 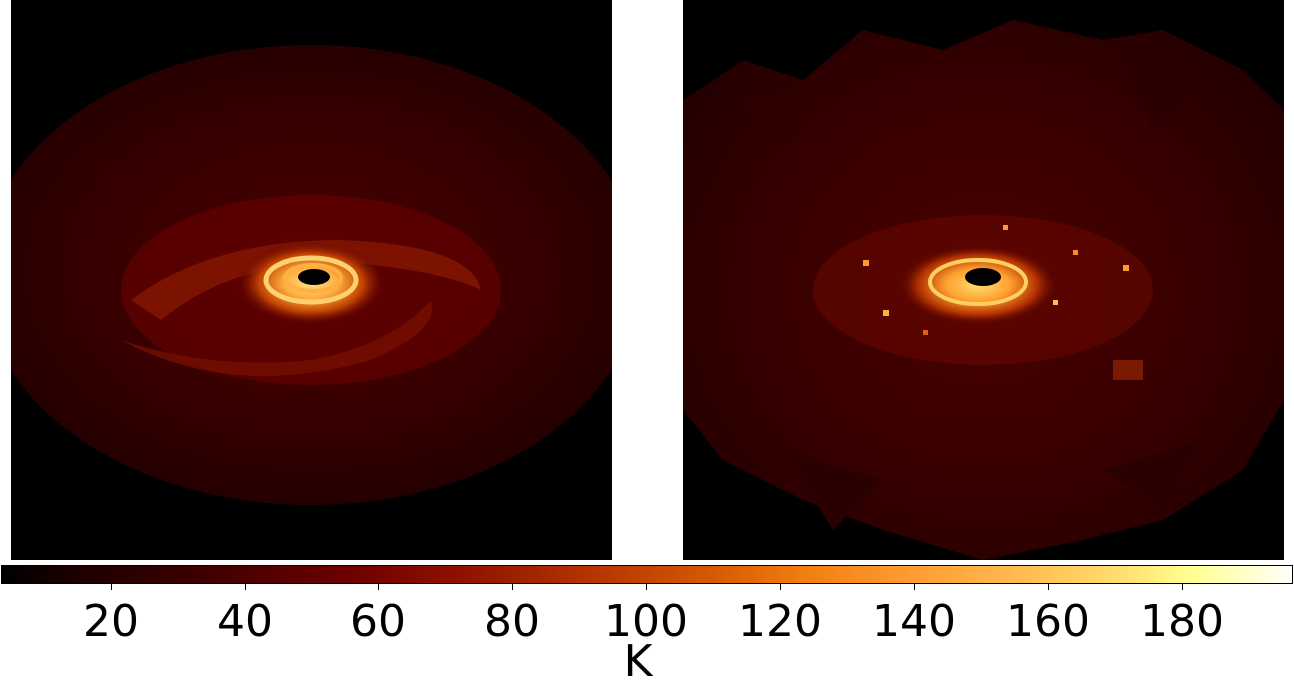 I want to click on colorbar-ticks: 20 40 60 80 100 120 140 160 180, so click(x=647, y=614).